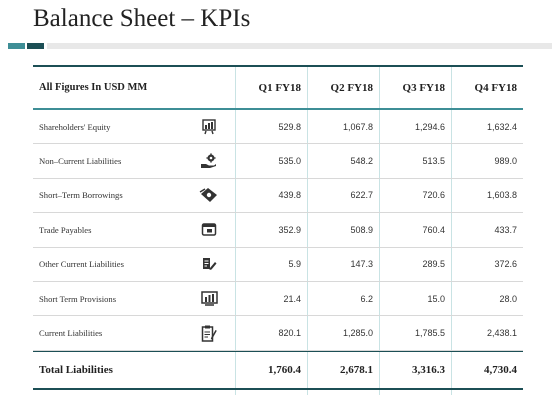 Image resolution: width=560 pixels, height=420 pixels. Describe the element at coordinates (428, 369) in the screenshot. I see `total-q3: 3,316.3` at that location.